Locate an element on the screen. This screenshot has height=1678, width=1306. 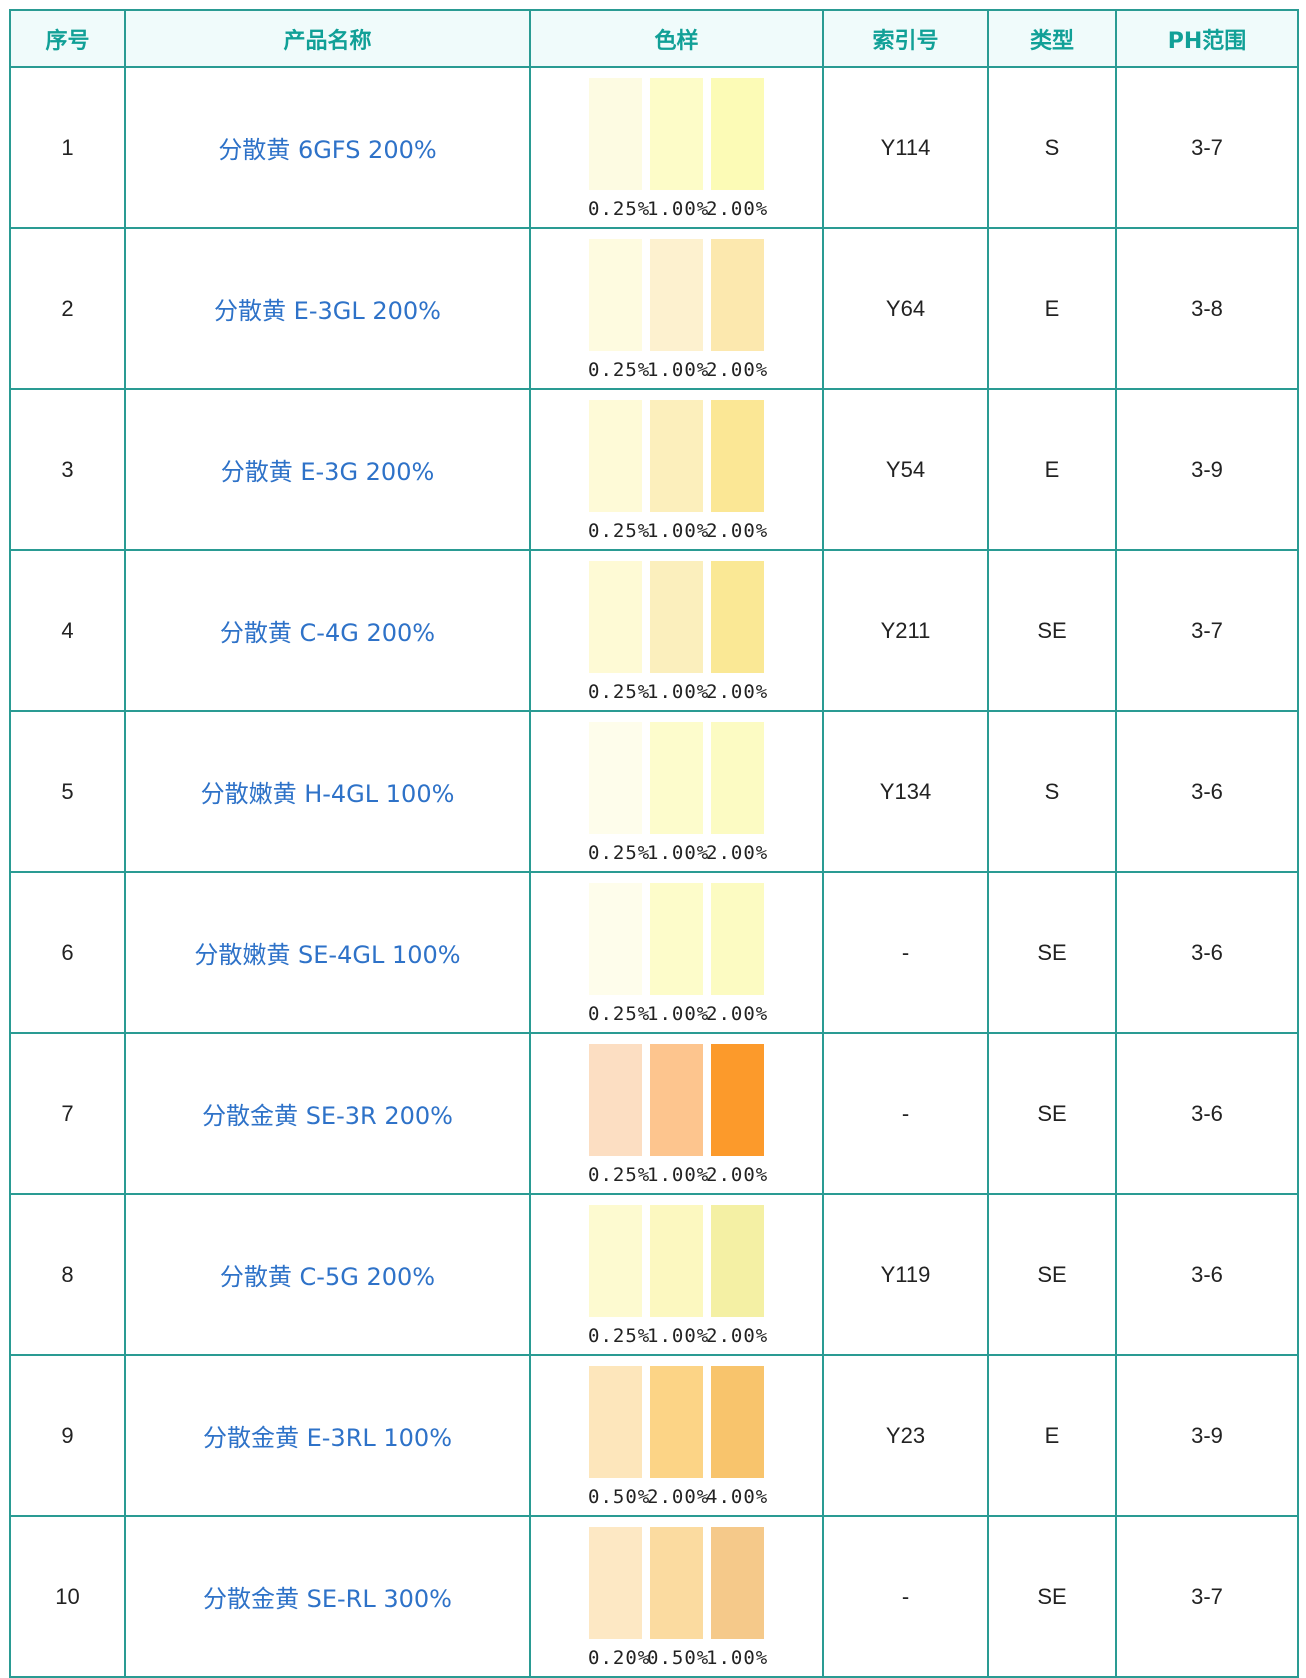
product-name-link: 分散黄 C-4G 200% is located at coordinates (327, 633).